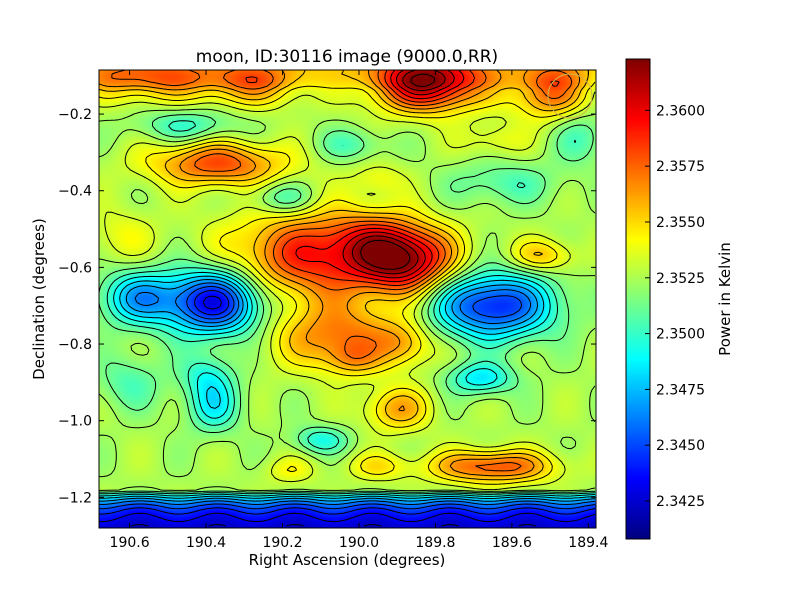 This screenshot has height=600, width=800. What do you see at coordinates (75, 268) in the screenshot?
I see `y-tick-label: −0.6` at bounding box center [75, 268].